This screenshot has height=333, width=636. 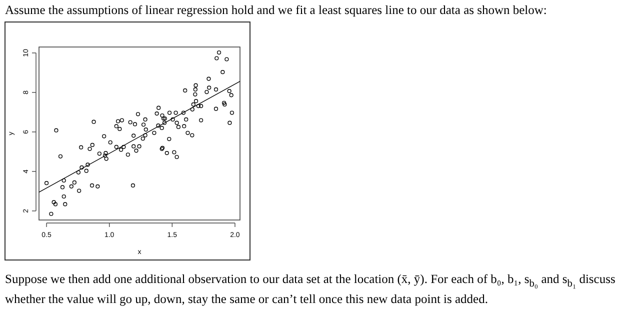 I want to click on text: Assume the assumptions of linear regression hold and we fit a least squares line to our data as shown below:, so click(x=276, y=10).